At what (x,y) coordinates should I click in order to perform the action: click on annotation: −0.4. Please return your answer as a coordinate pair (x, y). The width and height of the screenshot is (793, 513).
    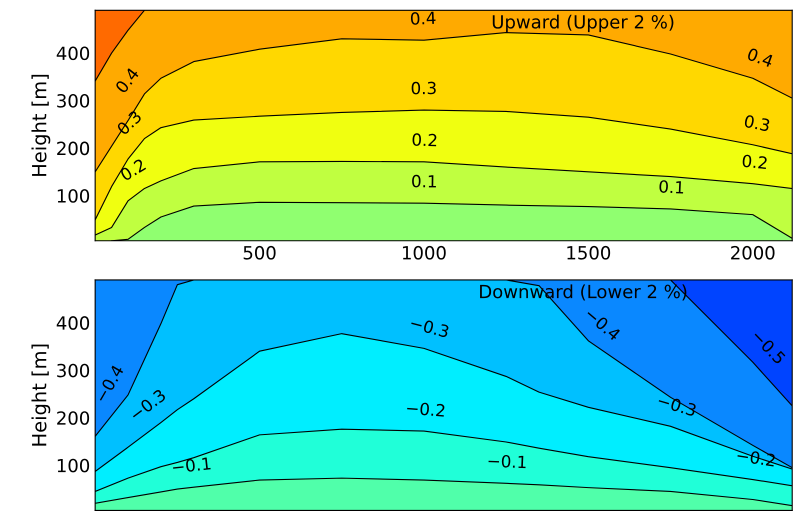
    Looking at the image, I should click on (603, 324).